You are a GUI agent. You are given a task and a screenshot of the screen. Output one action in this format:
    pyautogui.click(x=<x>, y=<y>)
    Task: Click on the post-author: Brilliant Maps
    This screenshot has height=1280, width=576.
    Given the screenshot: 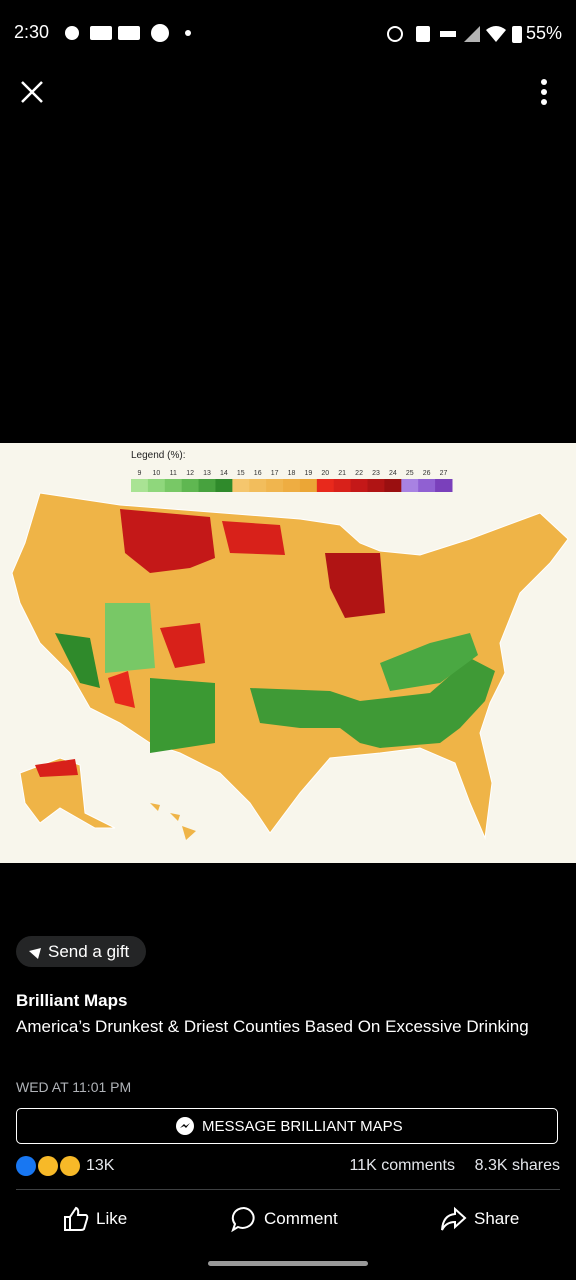 What is the action you would take?
    pyautogui.click(x=72, y=1000)
    